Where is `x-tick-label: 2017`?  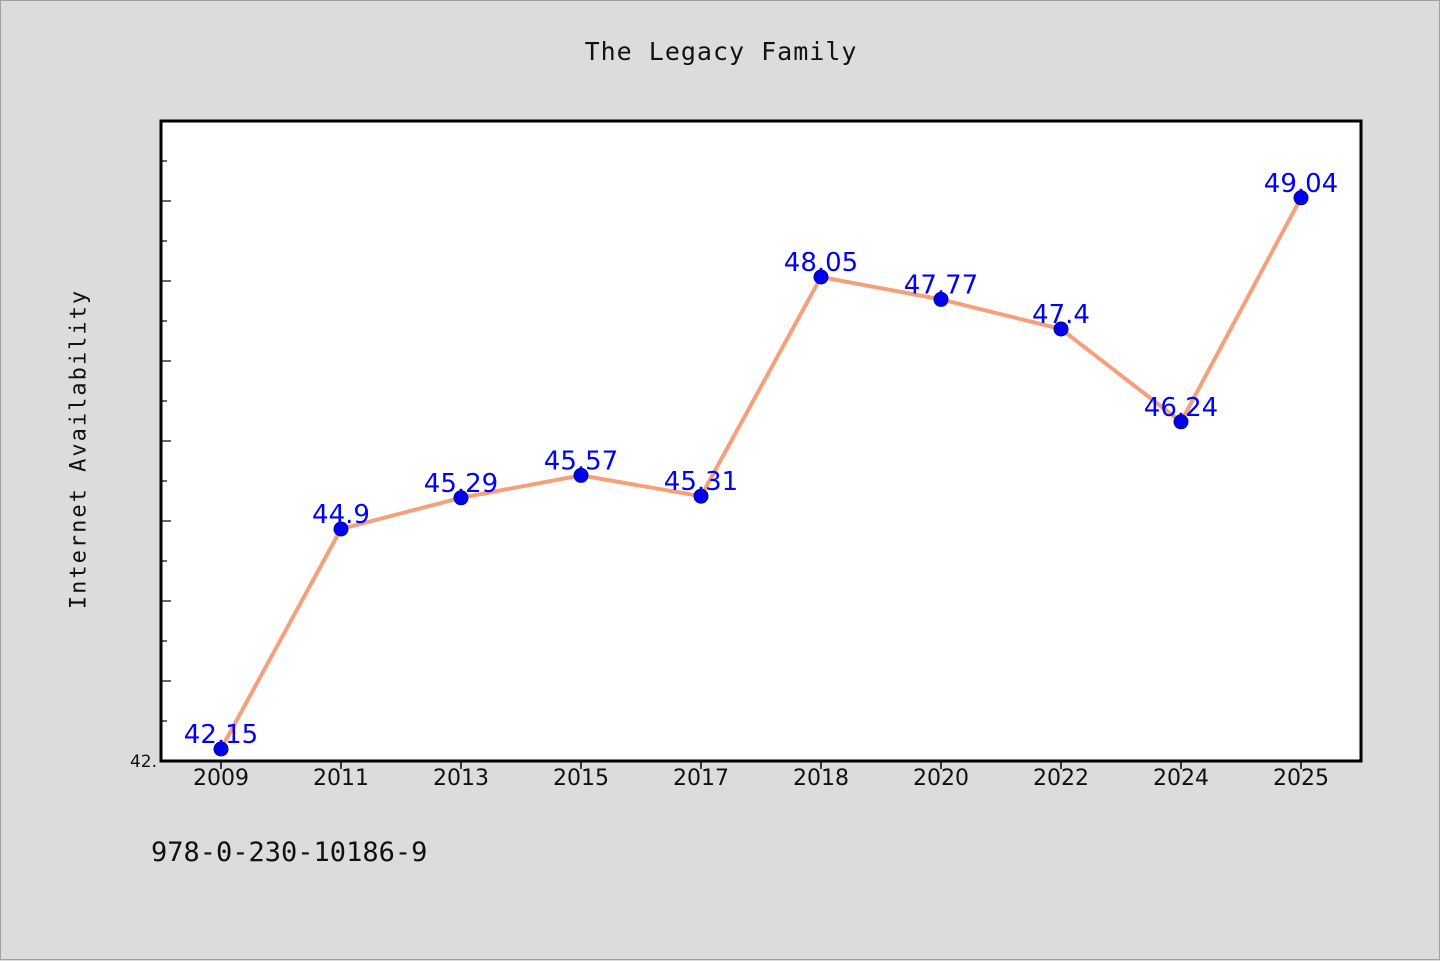 x-tick-label: 2017 is located at coordinates (701, 778).